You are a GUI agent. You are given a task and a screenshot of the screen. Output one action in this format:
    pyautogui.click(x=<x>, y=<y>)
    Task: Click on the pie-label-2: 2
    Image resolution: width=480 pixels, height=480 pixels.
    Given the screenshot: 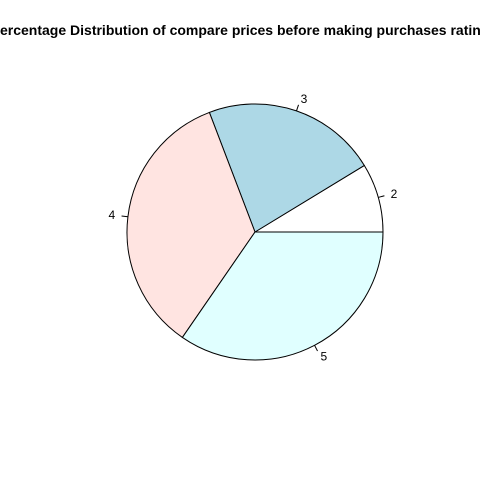 What is the action you would take?
    pyautogui.click(x=394, y=194)
    